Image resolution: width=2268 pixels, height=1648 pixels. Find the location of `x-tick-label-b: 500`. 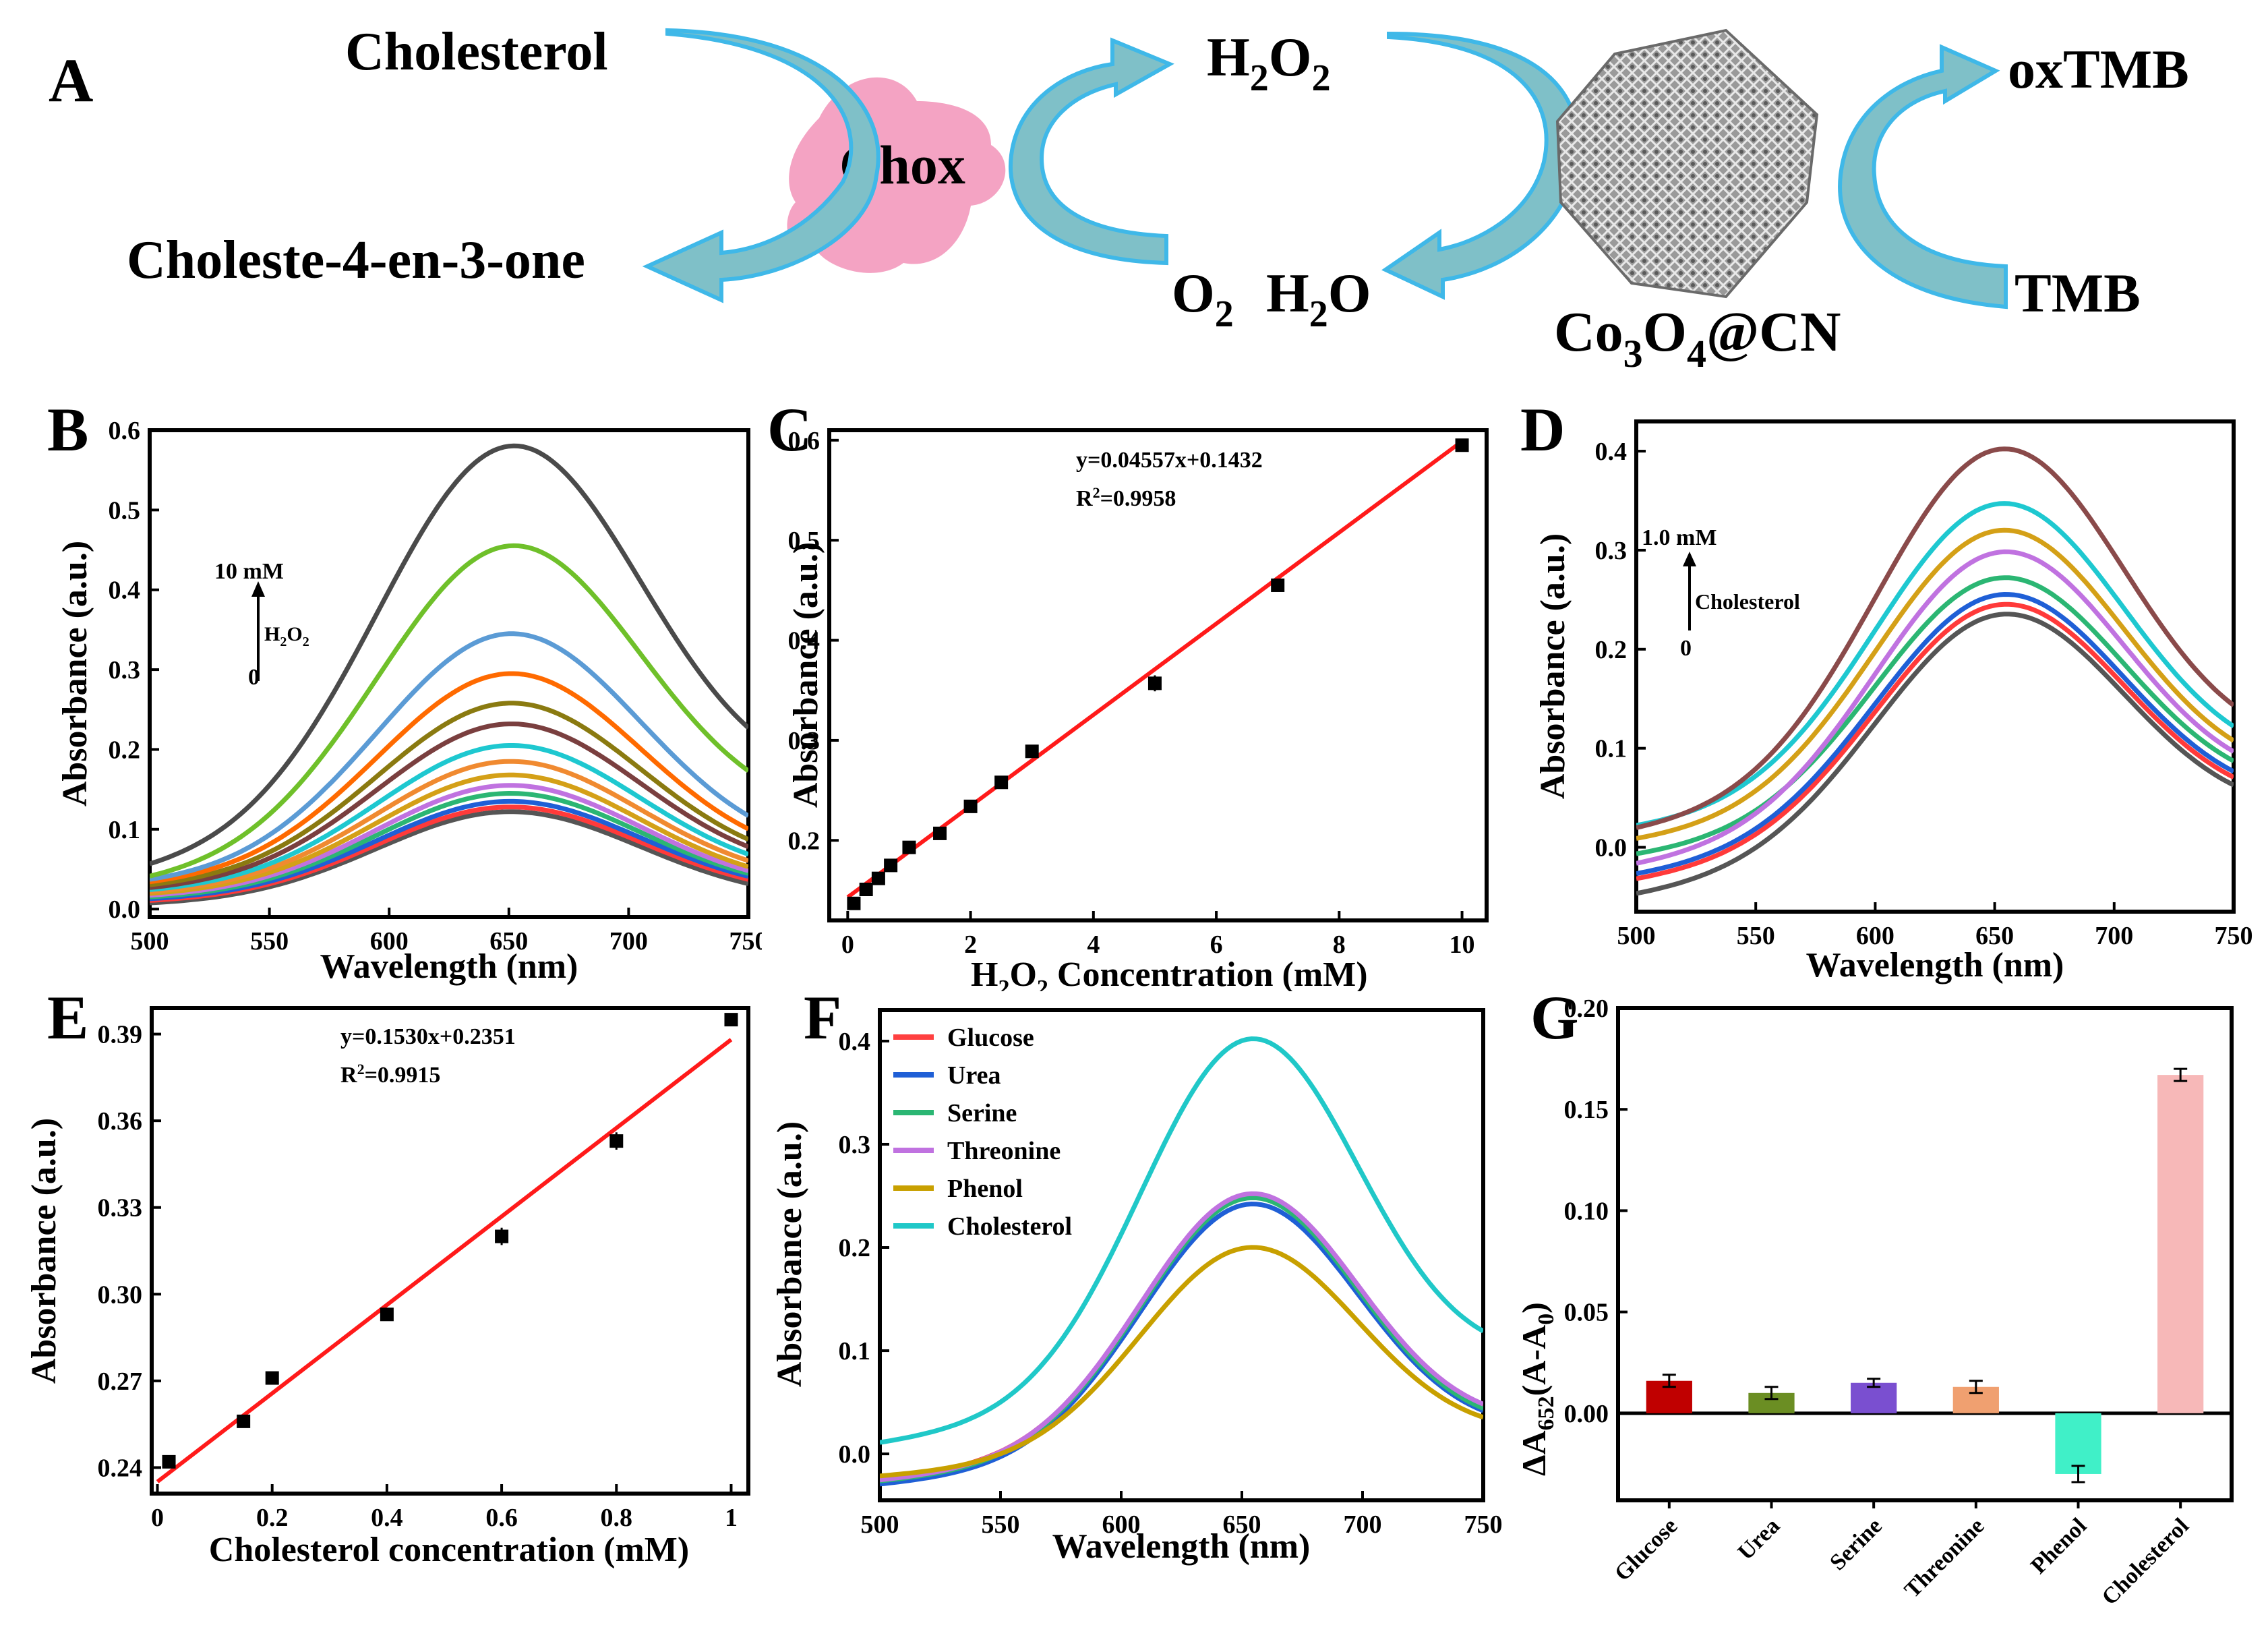

x-tick-label-b: 500 is located at coordinates (150, 941).